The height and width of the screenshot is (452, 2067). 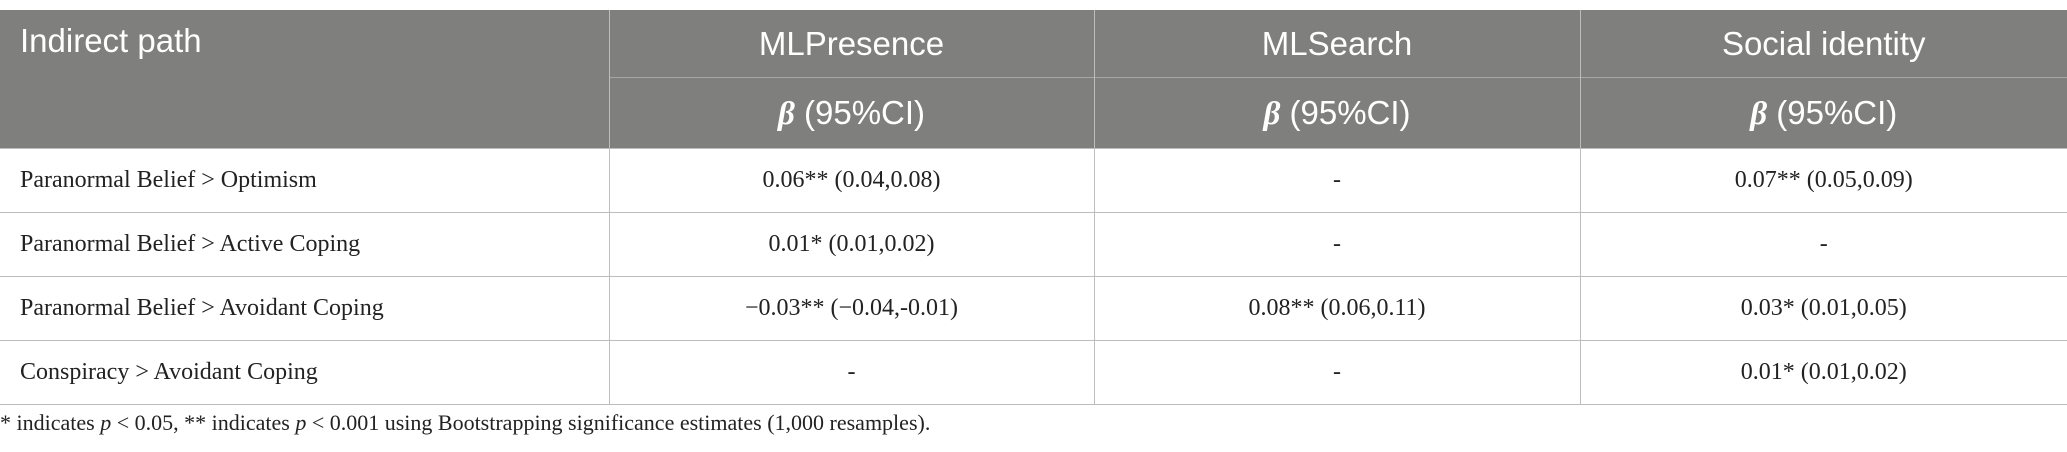 I want to click on path-cell: Conspiracy > Avoidant Coping, so click(x=305, y=372).